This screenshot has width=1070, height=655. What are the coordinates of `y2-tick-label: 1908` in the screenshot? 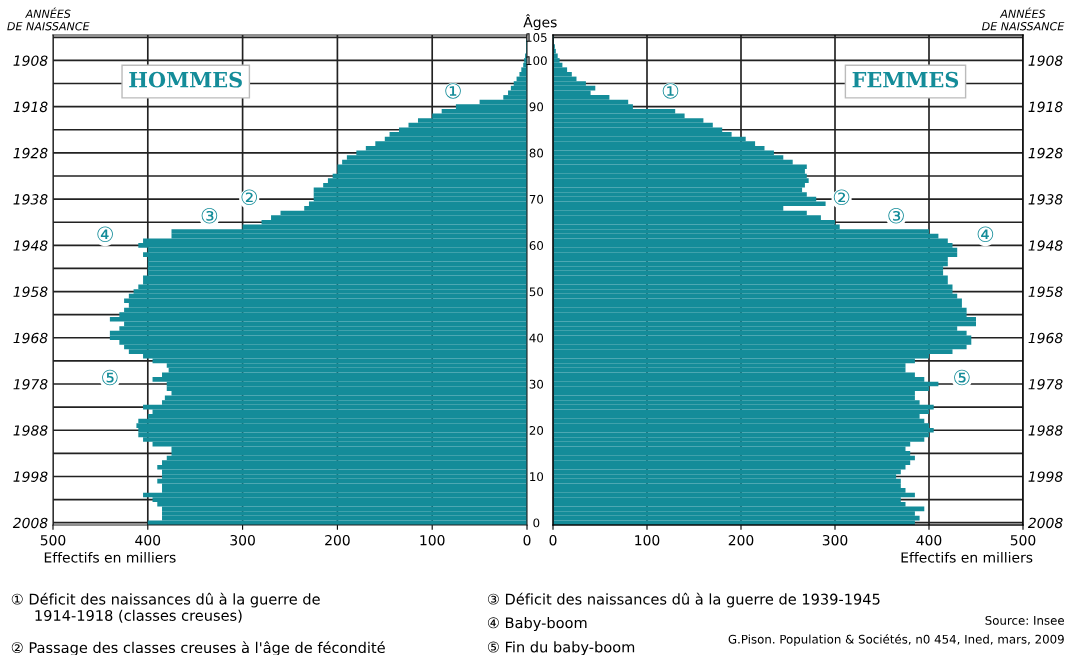 It's located at (1045, 60).